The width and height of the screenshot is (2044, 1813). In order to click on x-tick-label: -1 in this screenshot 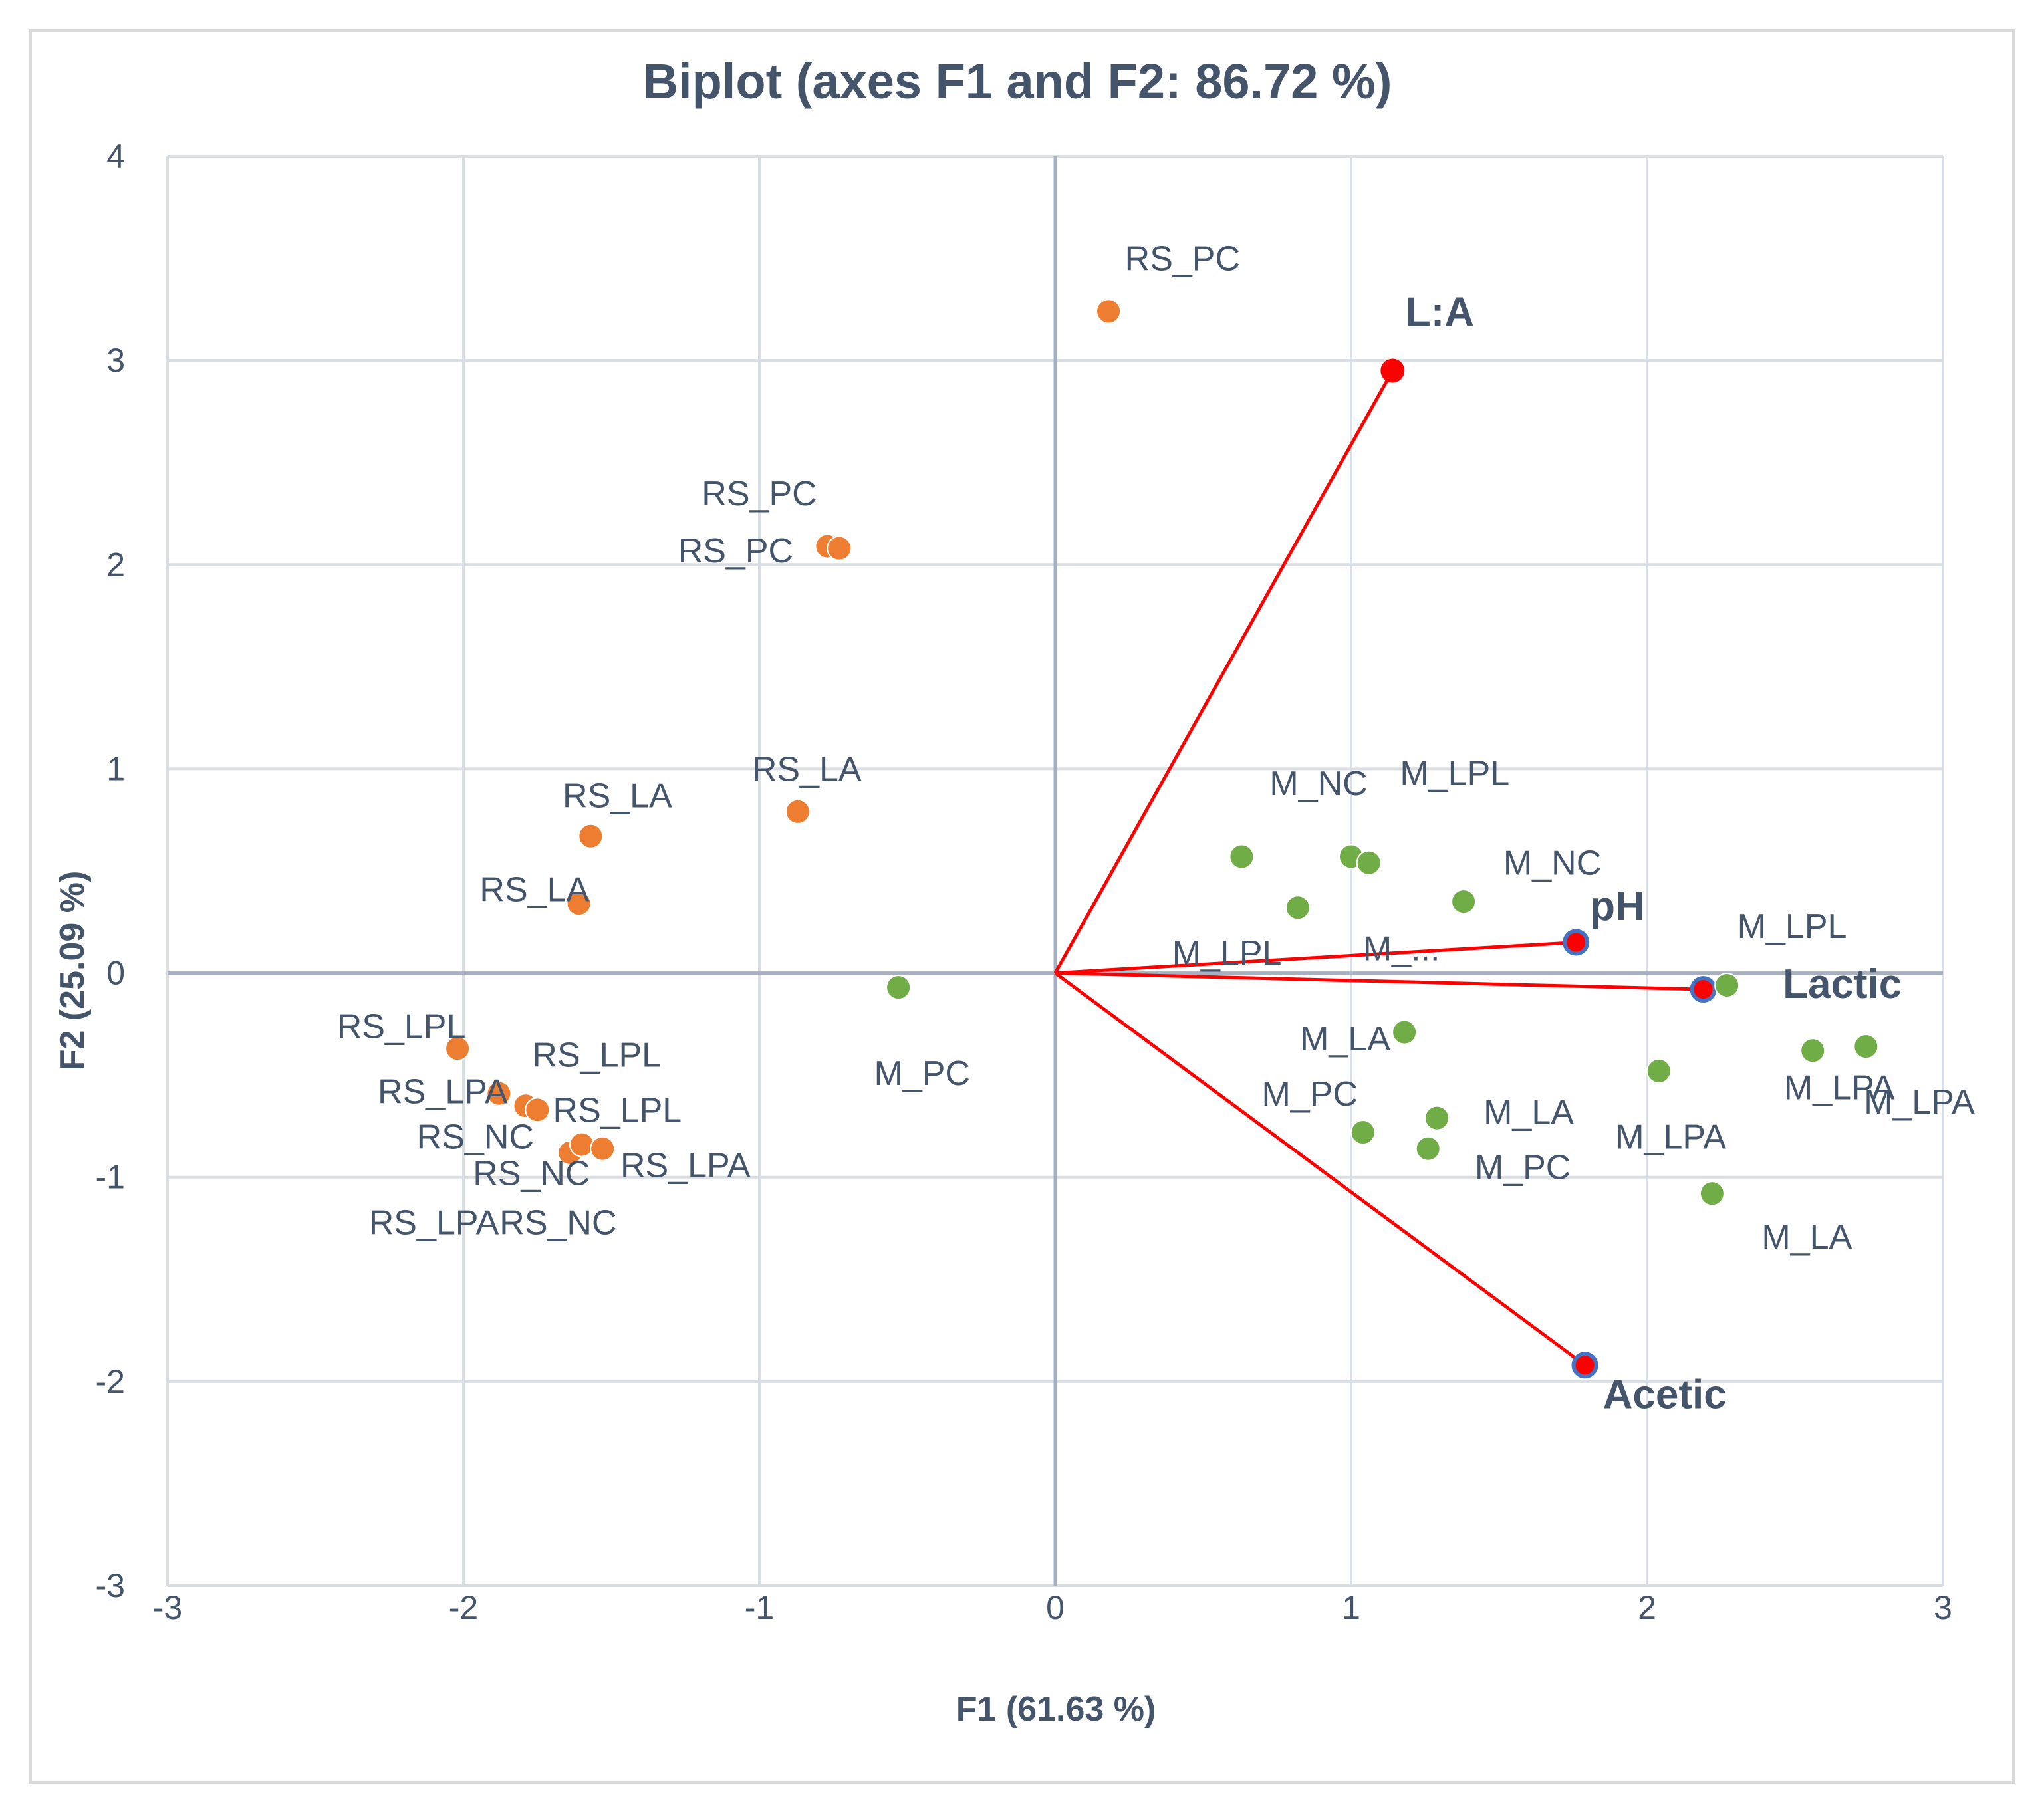, I will do `click(760, 1608)`.